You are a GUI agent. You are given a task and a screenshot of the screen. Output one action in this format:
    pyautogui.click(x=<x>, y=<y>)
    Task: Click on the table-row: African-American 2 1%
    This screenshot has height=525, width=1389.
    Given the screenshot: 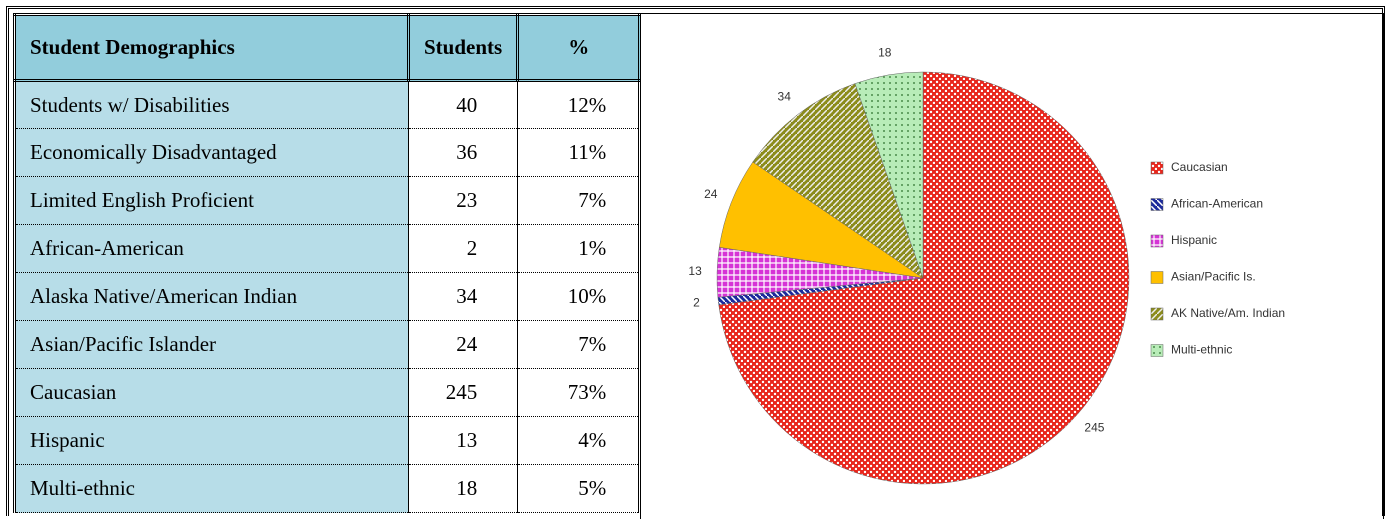 What is the action you would take?
    pyautogui.click(x=327, y=248)
    